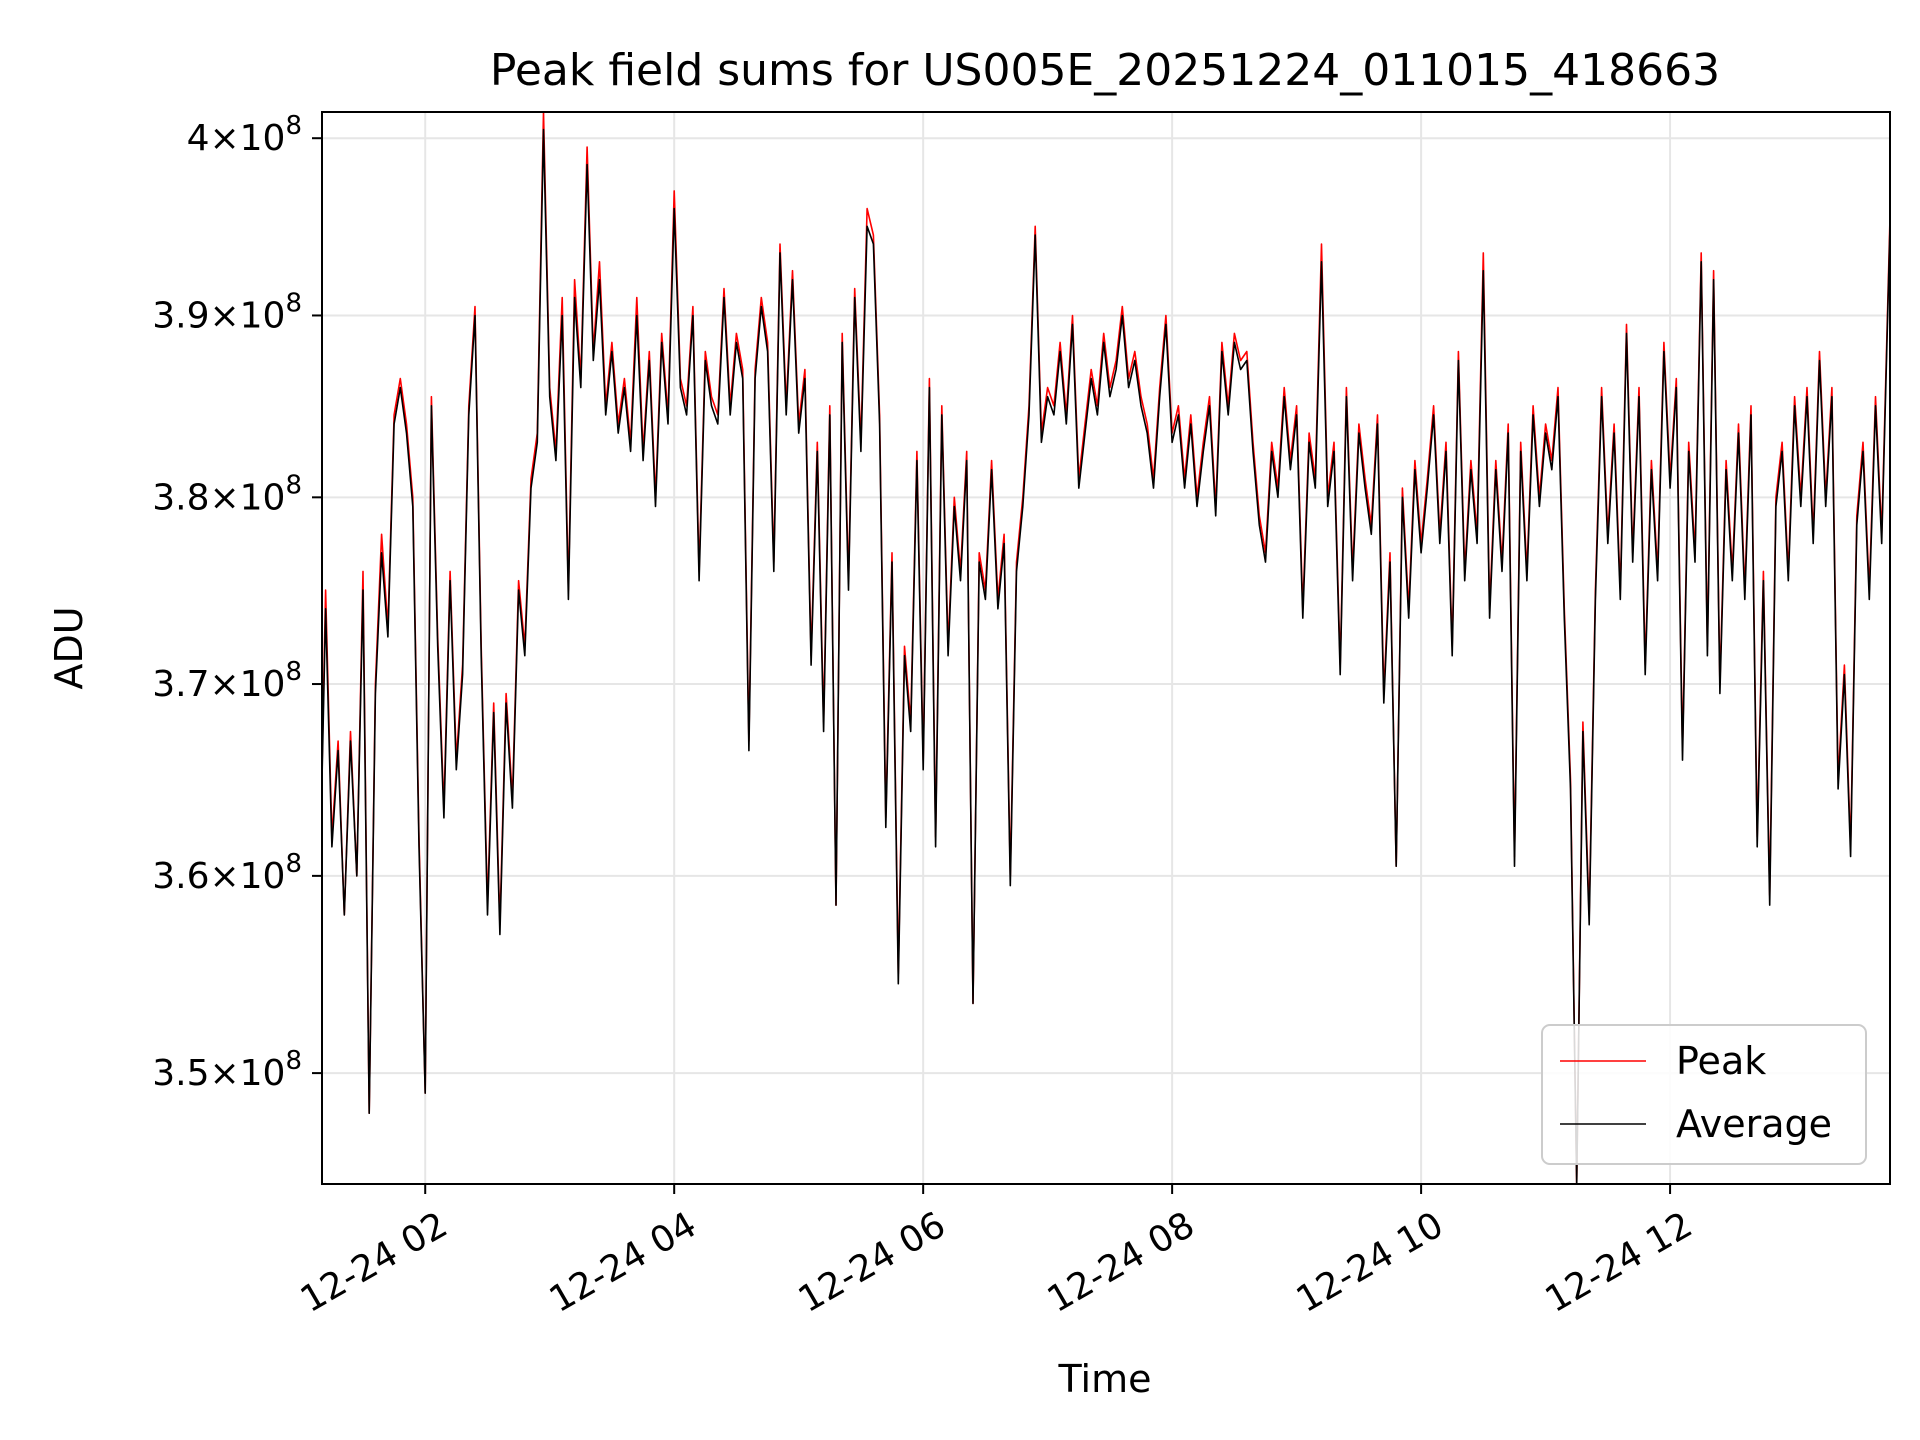 The image size is (1920, 1440). What do you see at coordinates (237, 602) in the screenshot?
I see `y-axis-ticks: 3.5×108 3.6×108 3.7×108 3.8×108 3.9×108 4×108` at bounding box center [237, 602].